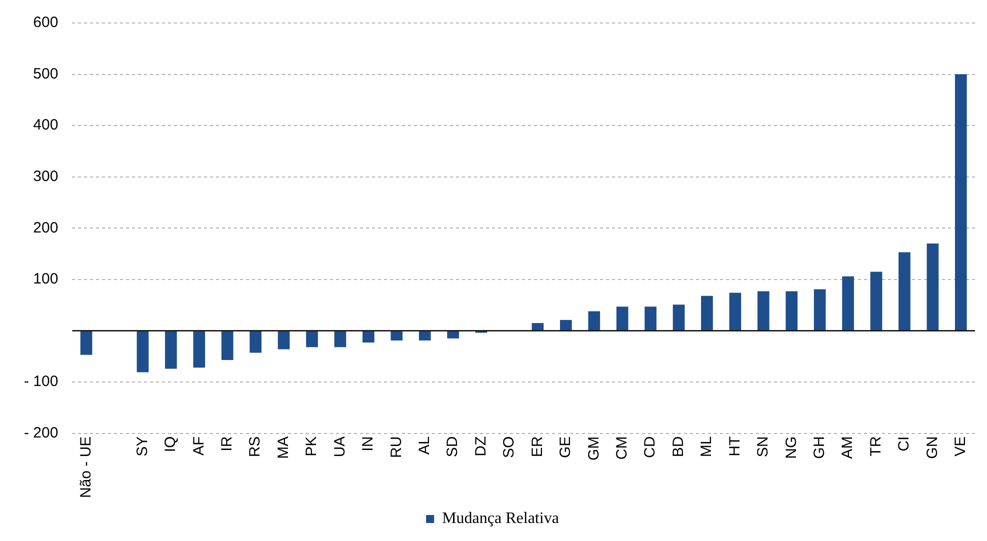  I want to click on x-tick-label: UA, so click(339, 447).